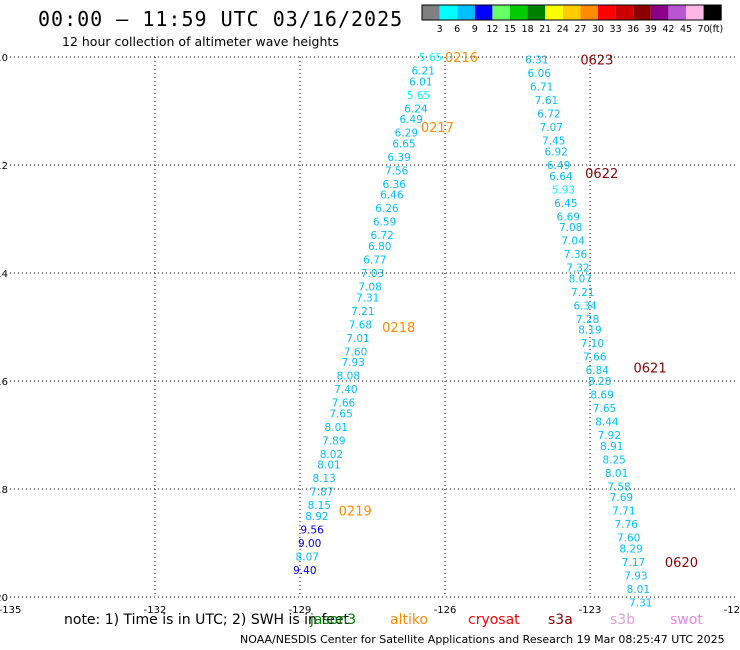 The height and width of the screenshot is (650, 740). Describe the element at coordinates (582, 293) in the screenshot. I see `swh-label: 7.21` at that location.